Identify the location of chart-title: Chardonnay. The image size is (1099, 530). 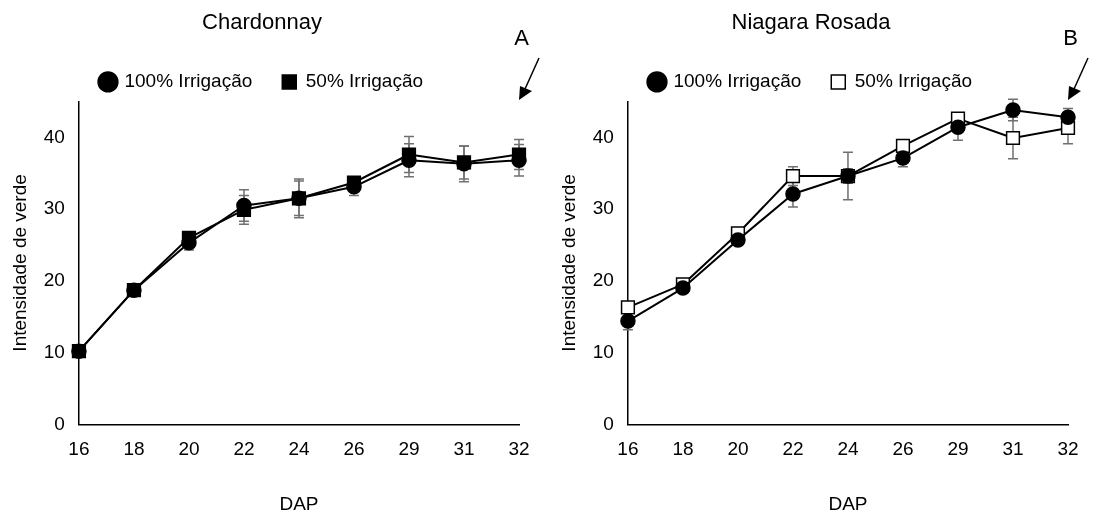
(262, 22).